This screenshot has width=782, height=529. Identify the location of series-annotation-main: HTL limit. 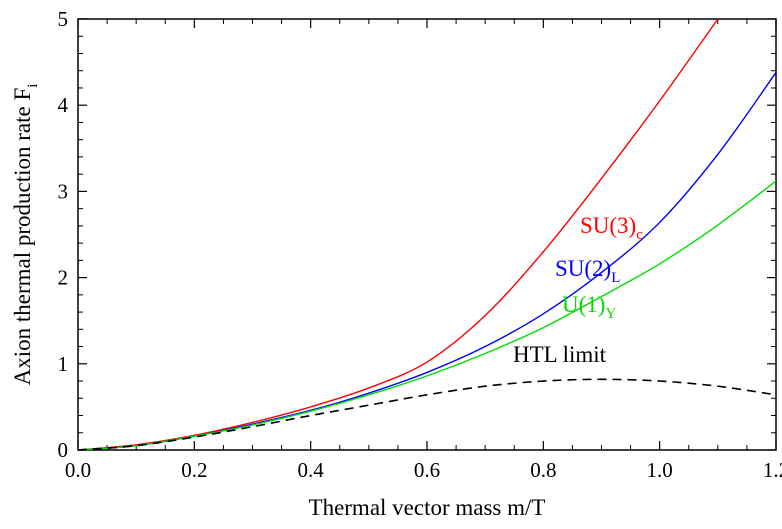
(560, 354).